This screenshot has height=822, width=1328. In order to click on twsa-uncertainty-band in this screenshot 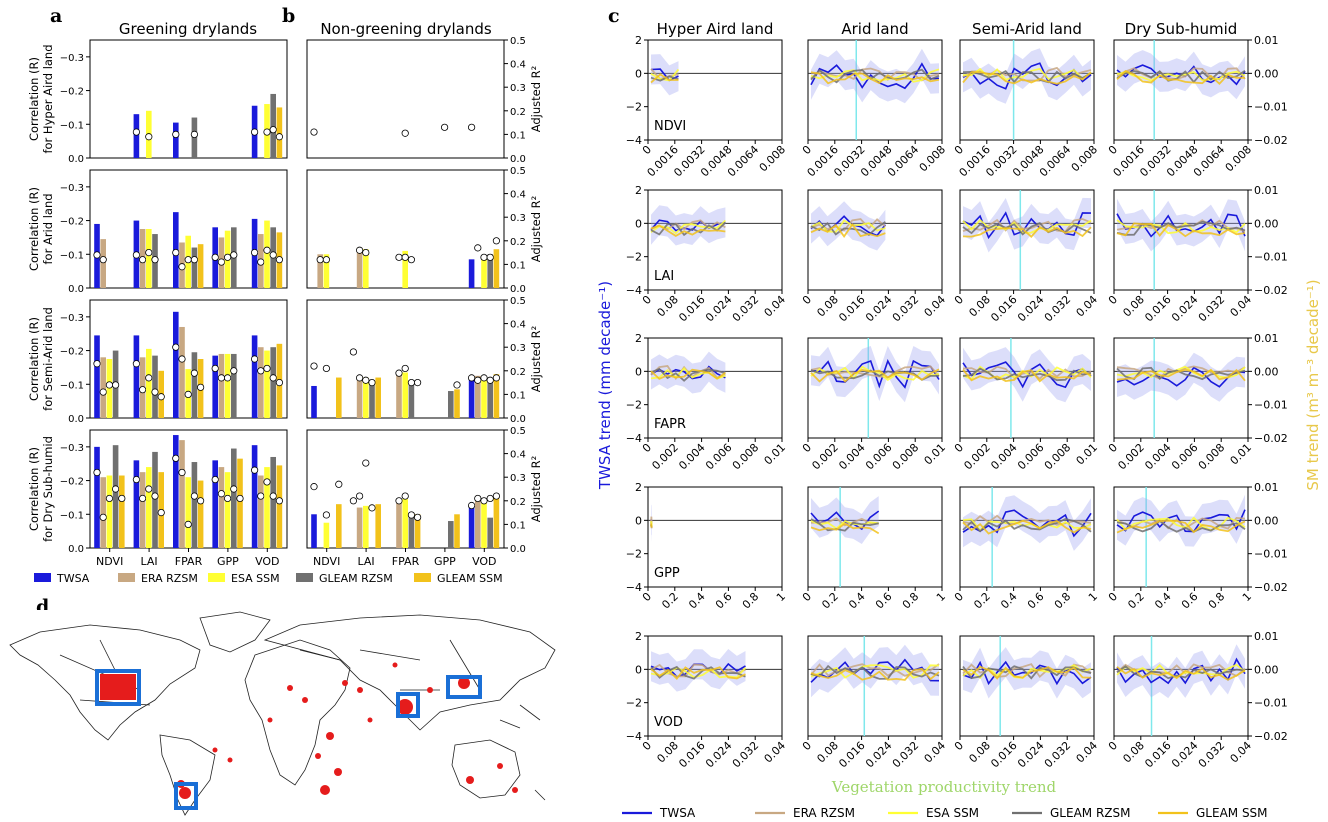, I will do `click(1181, 671)`.